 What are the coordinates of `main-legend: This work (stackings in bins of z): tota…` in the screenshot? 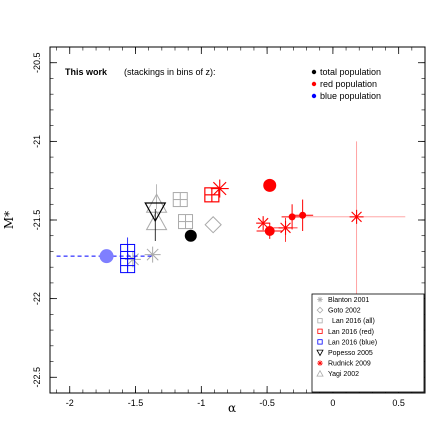 It's located at (223, 84).